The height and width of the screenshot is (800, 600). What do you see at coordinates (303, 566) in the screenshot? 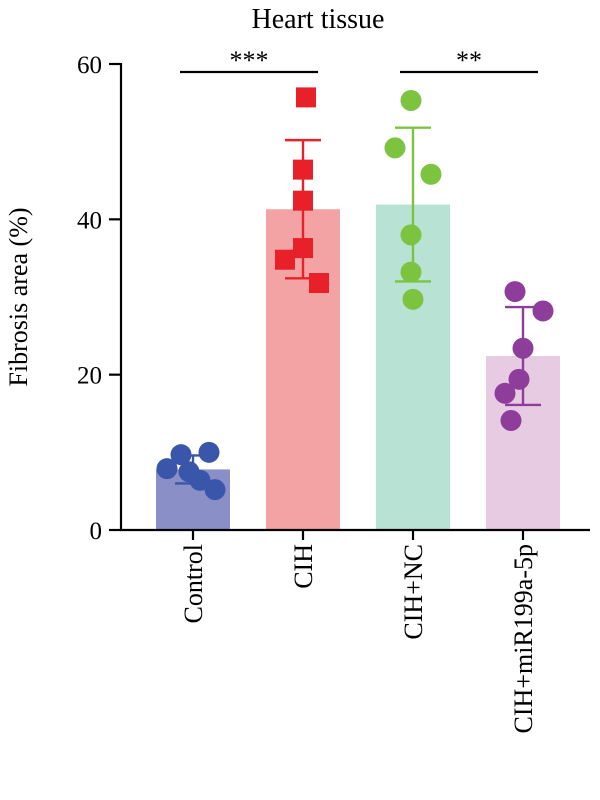
I see `x-tick-label: CIH` at bounding box center [303, 566].